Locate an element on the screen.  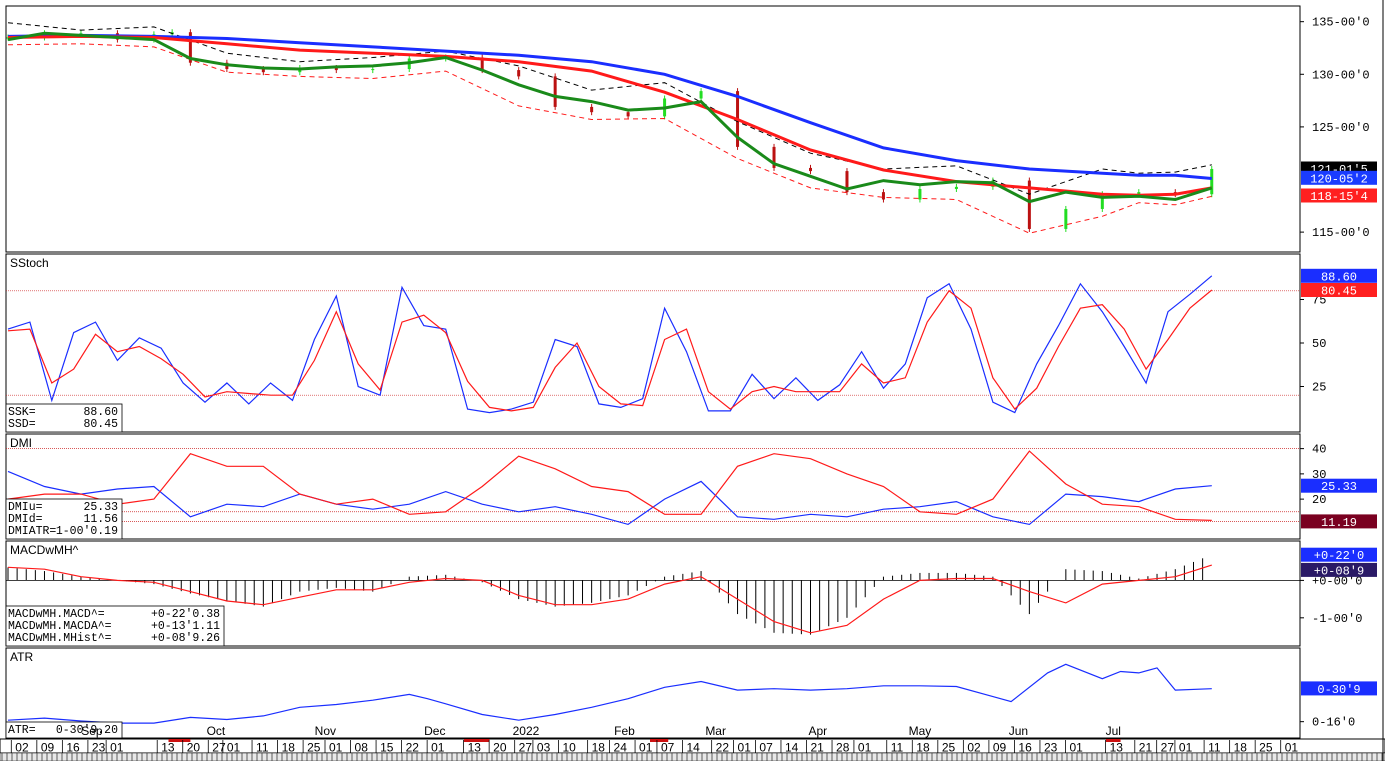
value-box-label: 120-05'2 is located at coordinates (1339, 179).